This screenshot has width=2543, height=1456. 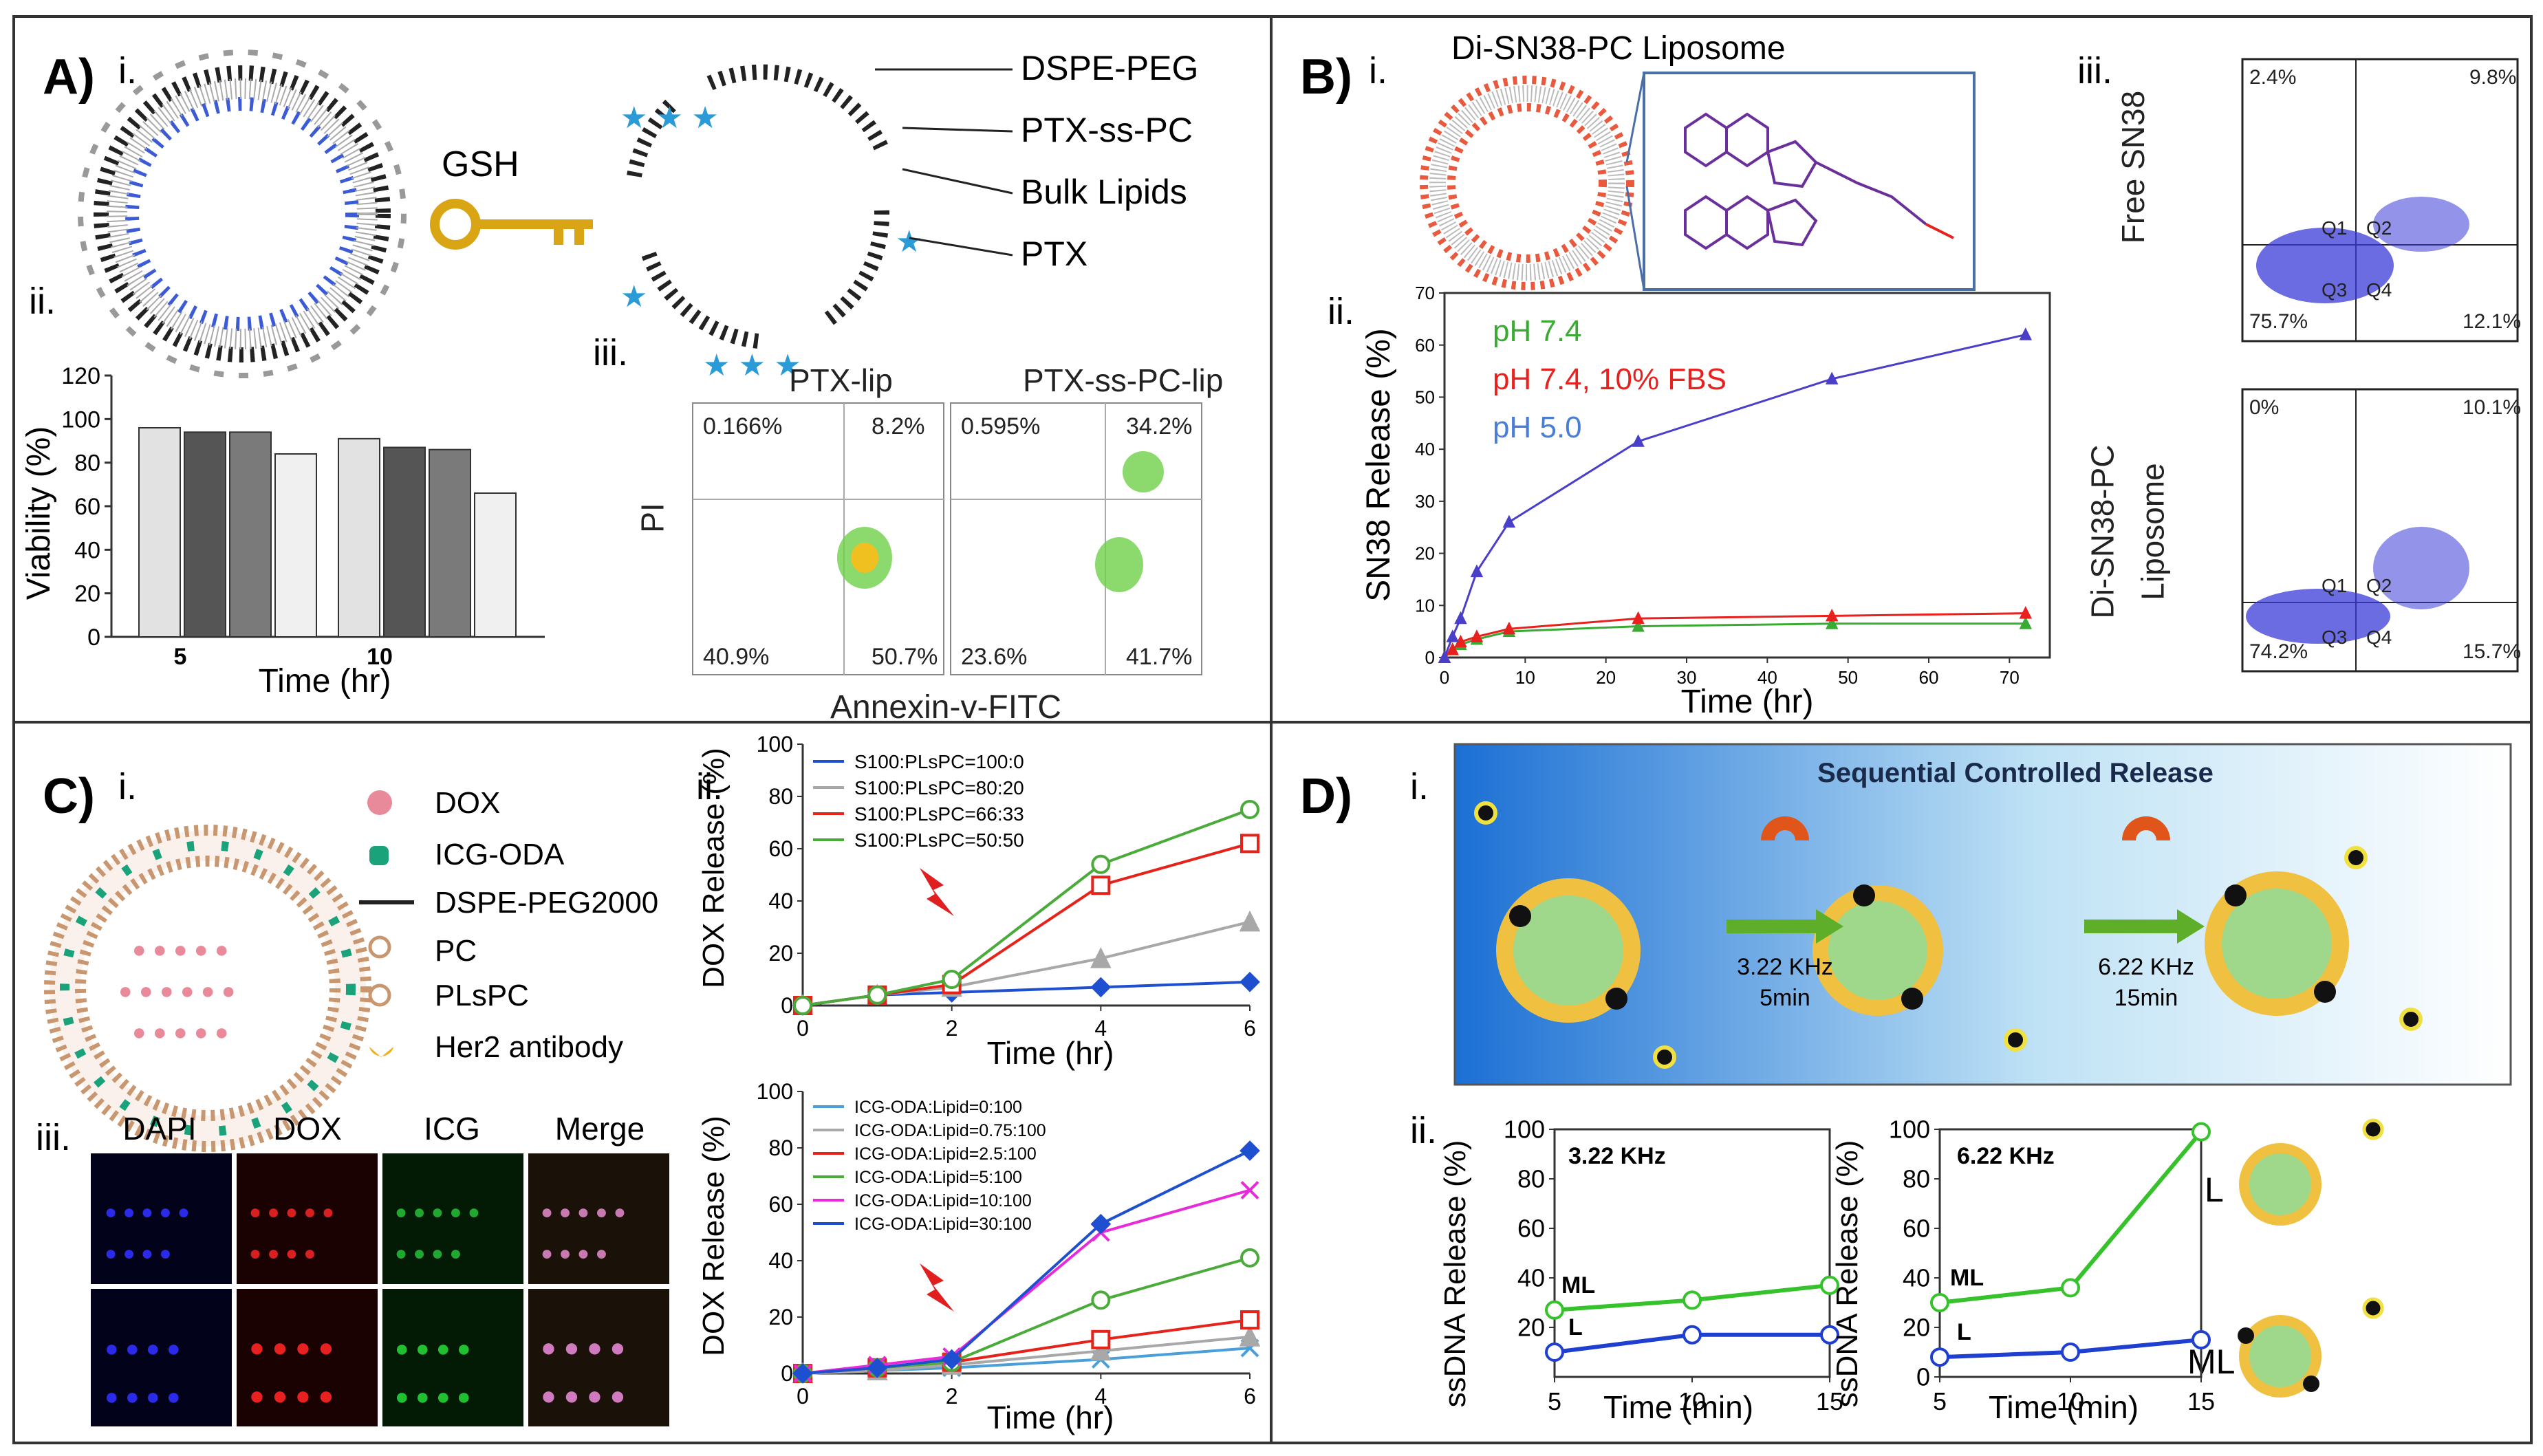 What do you see at coordinates (952, 1396) in the screenshot?
I see `C-ii-bottom-xtick-label: 2` at bounding box center [952, 1396].